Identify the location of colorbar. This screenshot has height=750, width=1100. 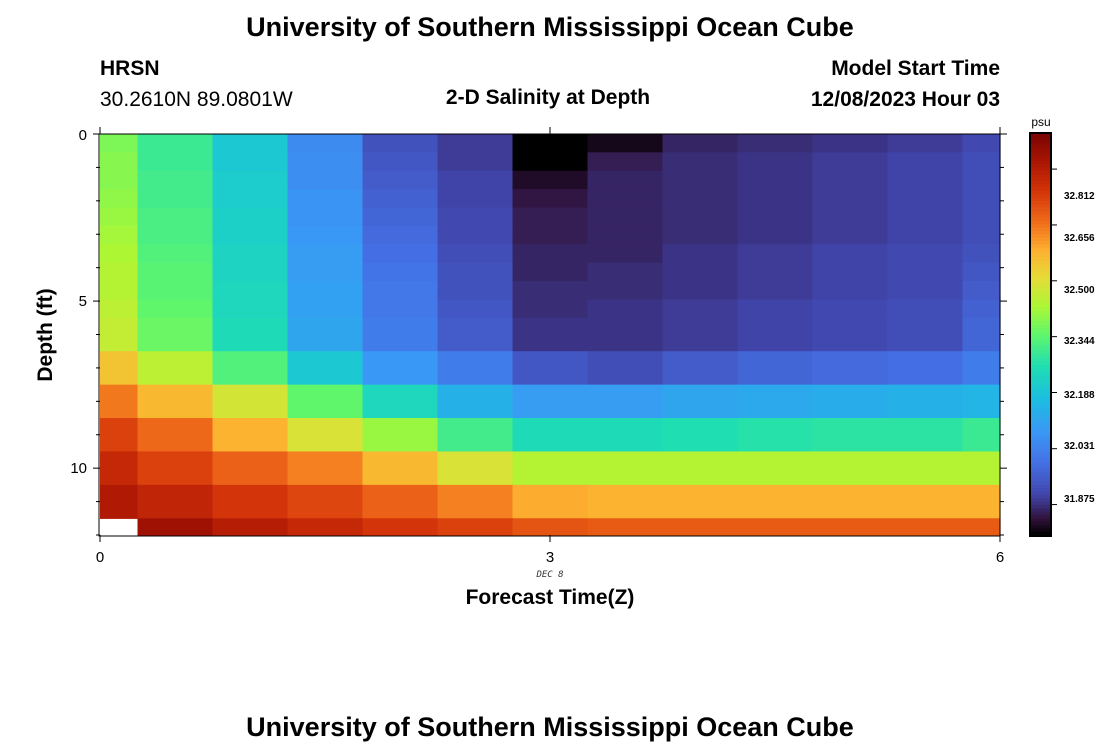
(1044, 335).